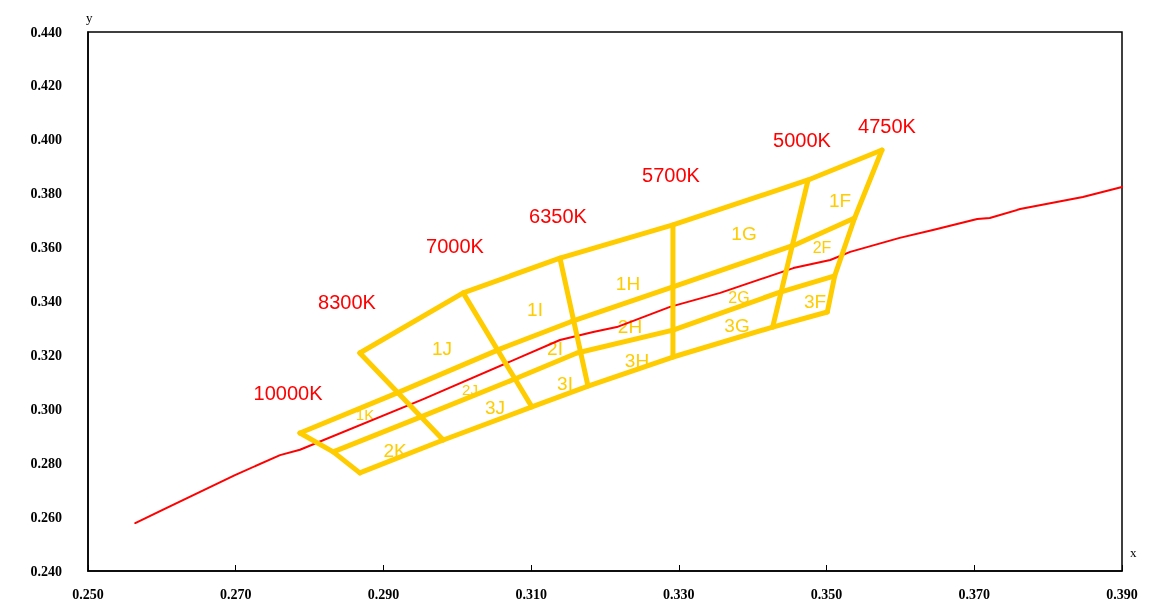 The width and height of the screenshot is (1151, 615). I want to click on y-tick-label: 0.320, so click(46, 355).